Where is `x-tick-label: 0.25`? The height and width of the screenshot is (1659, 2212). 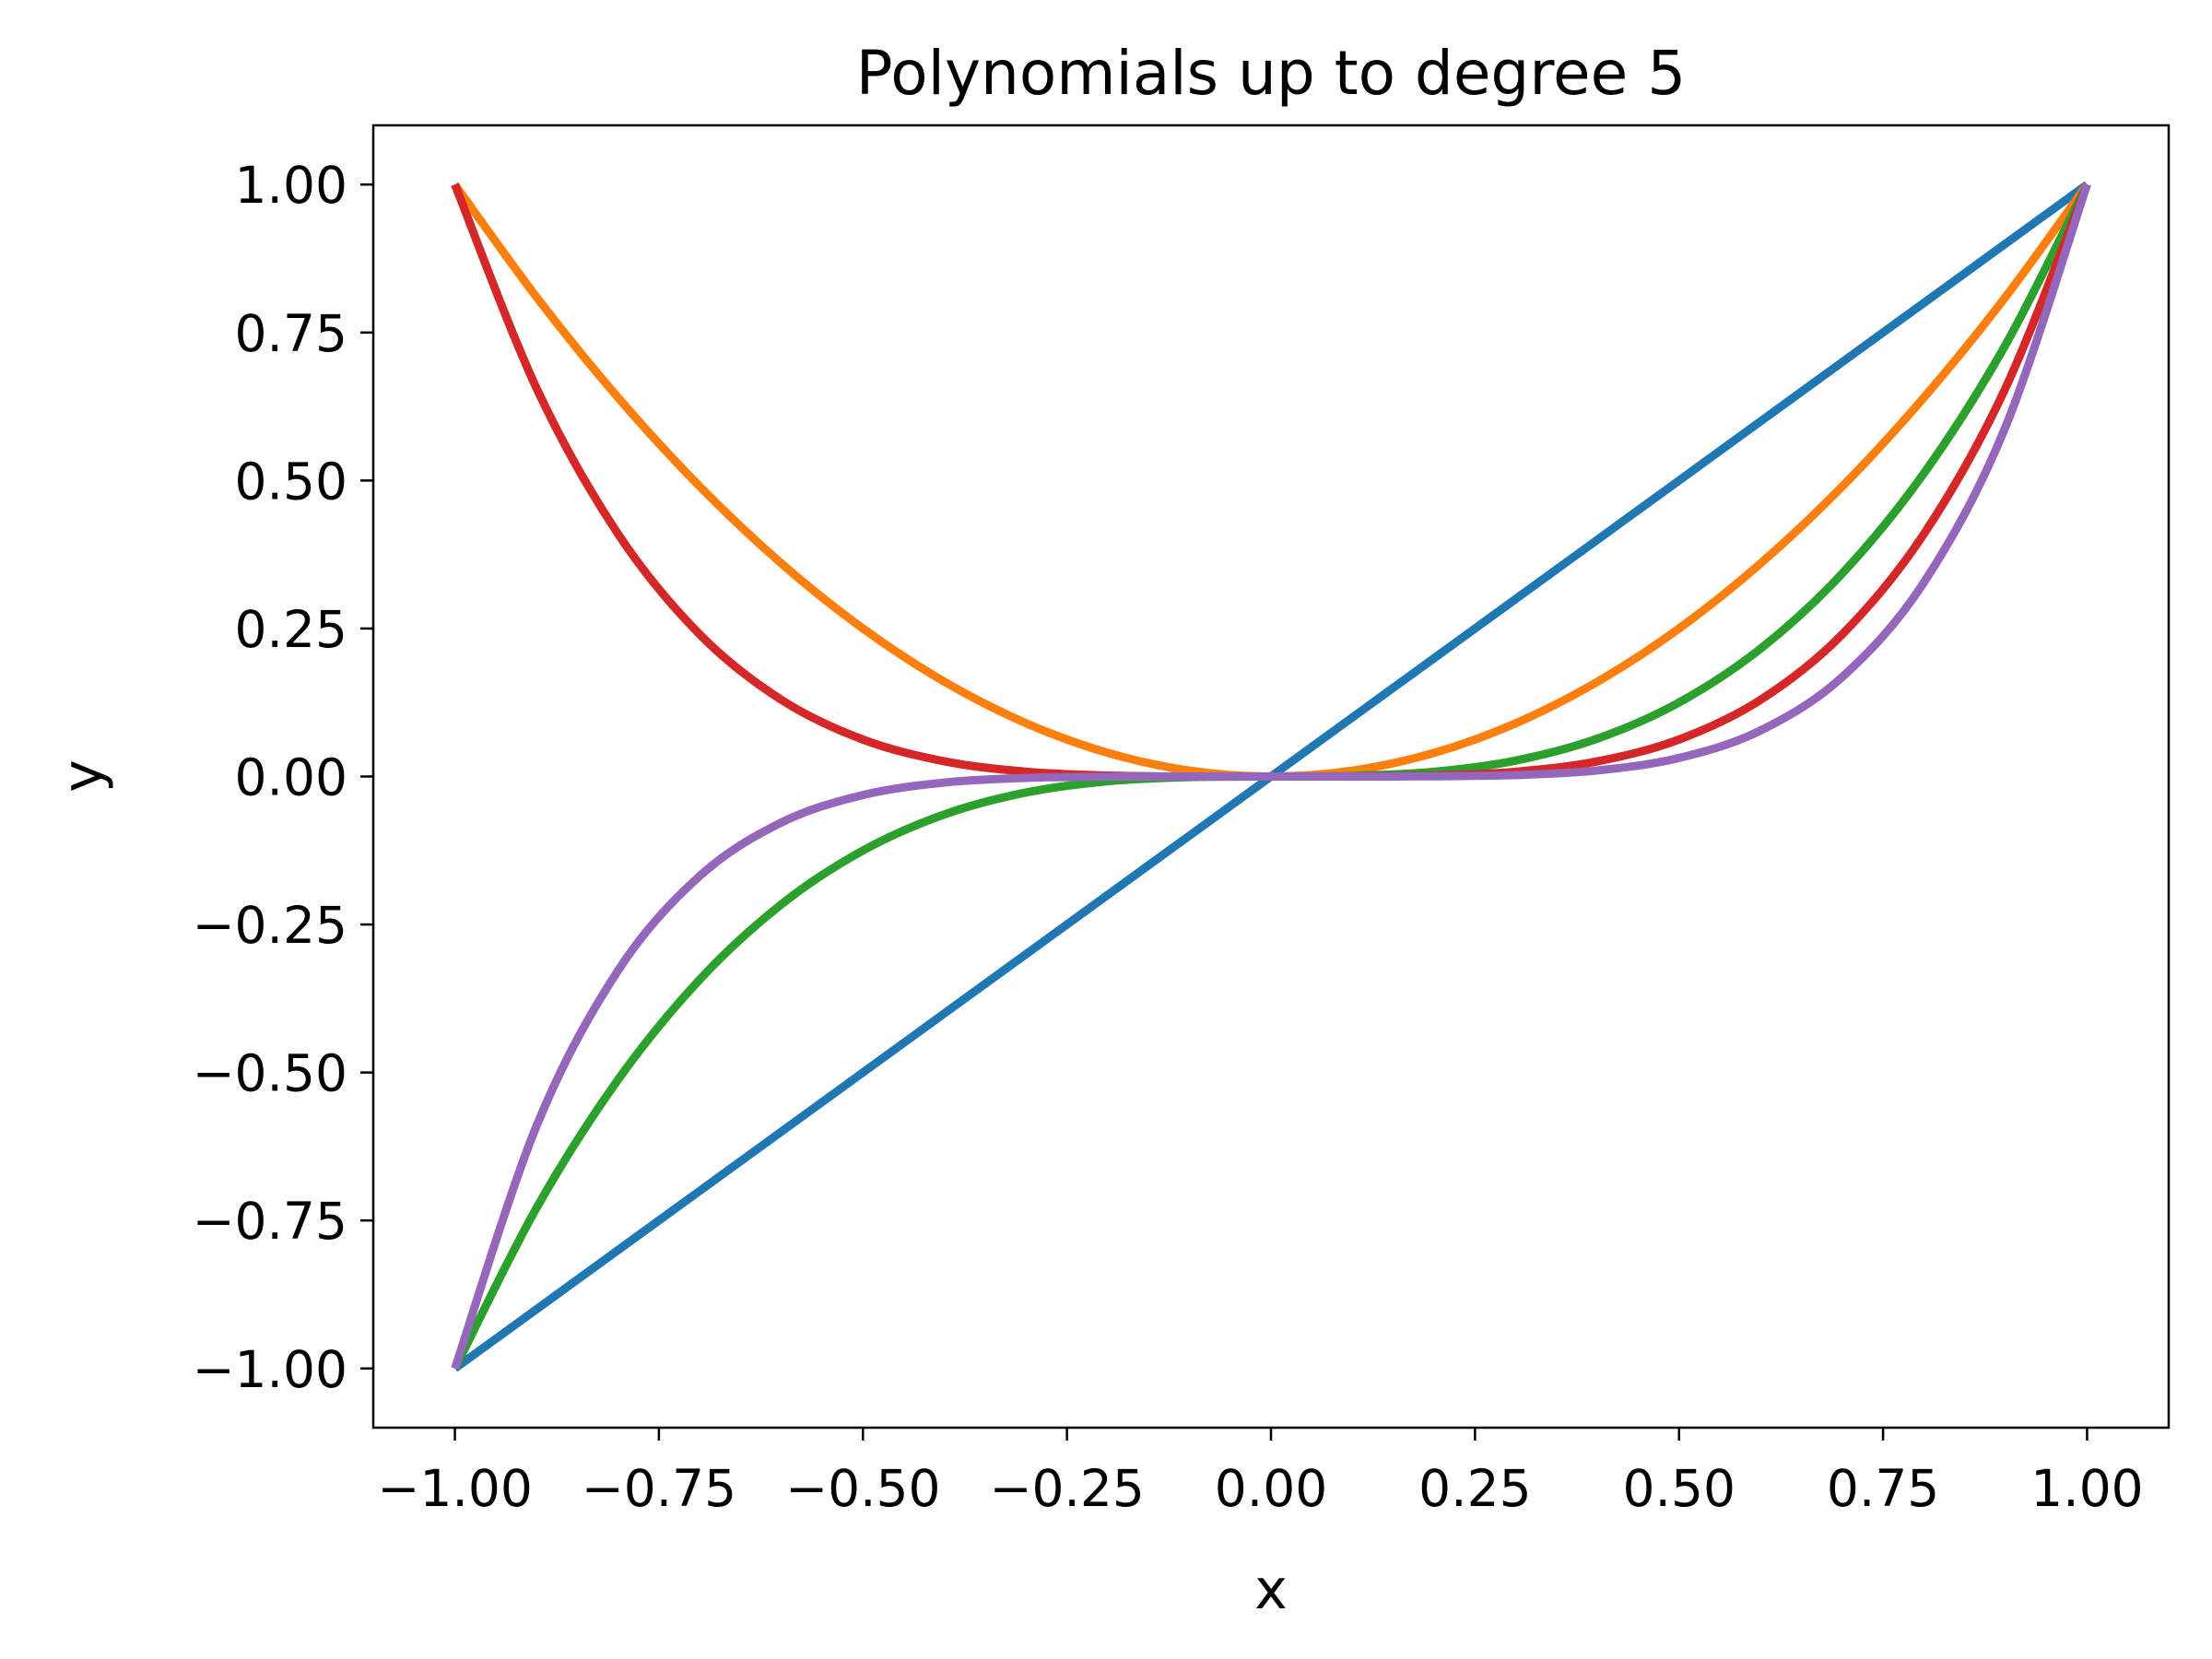 x-tick-label: 0.25 is located at coordinates (1474, 1488).